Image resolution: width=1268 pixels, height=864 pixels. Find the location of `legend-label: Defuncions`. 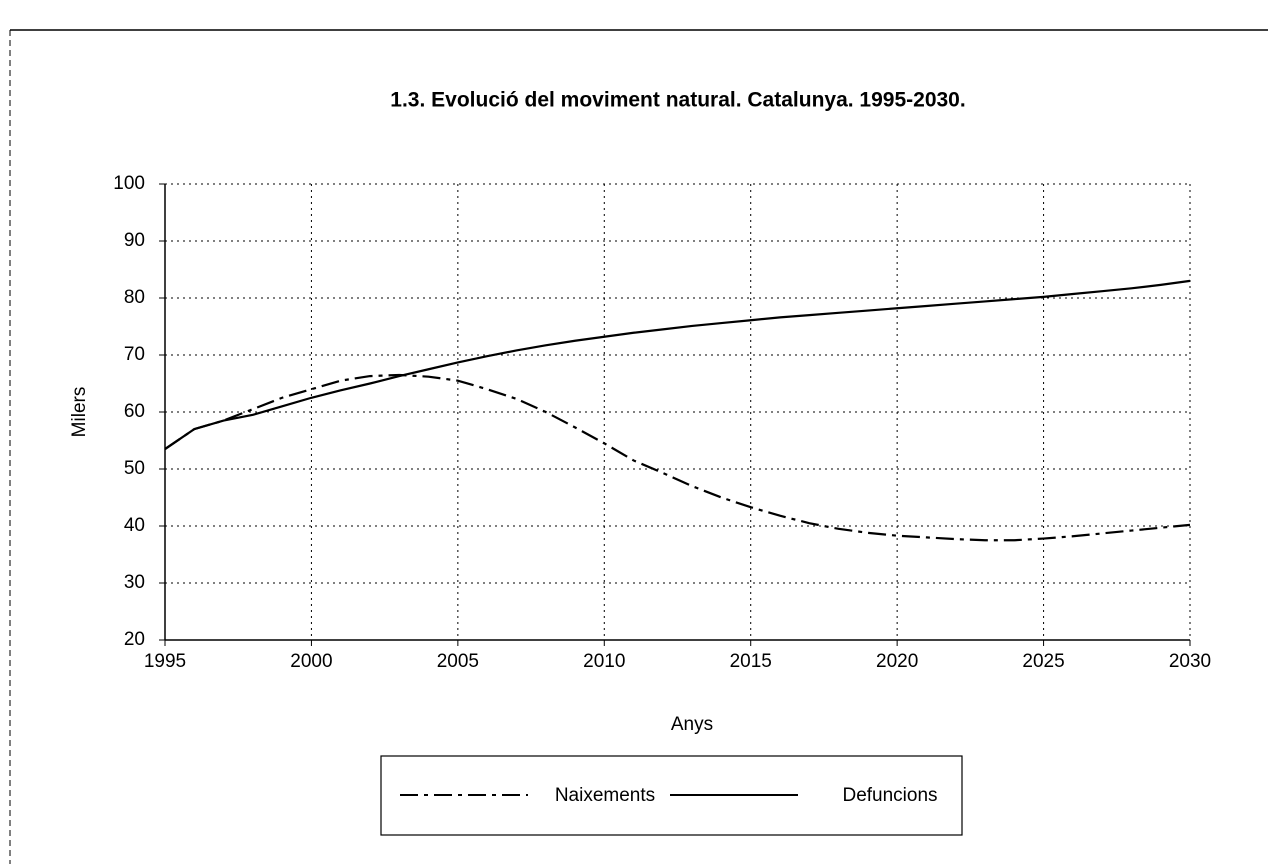

legend-label: Defuncions is located at coordinates (889, 795).